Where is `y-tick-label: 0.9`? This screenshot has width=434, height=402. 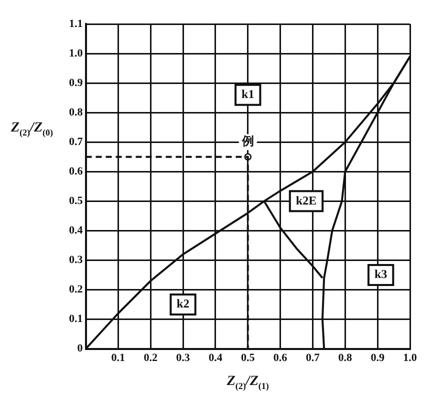 y-tick-label: 0.9 is located at coordinates (76, 82).